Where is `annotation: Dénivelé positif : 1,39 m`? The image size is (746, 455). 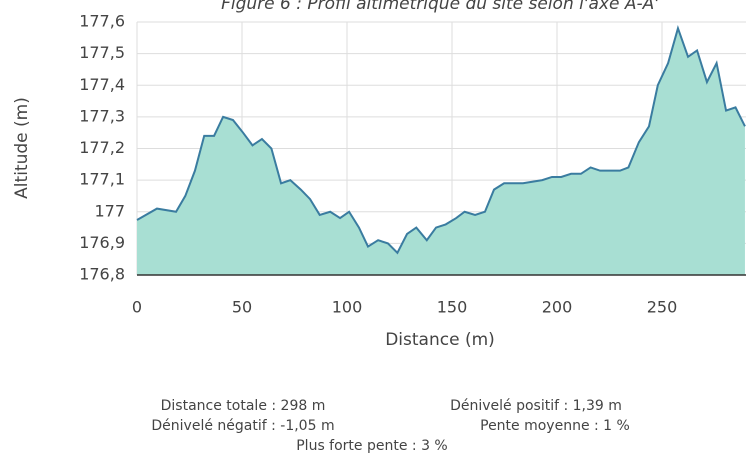 annotation: Dénivelé positif : 1,39 m is located at coordinates (536, 406).